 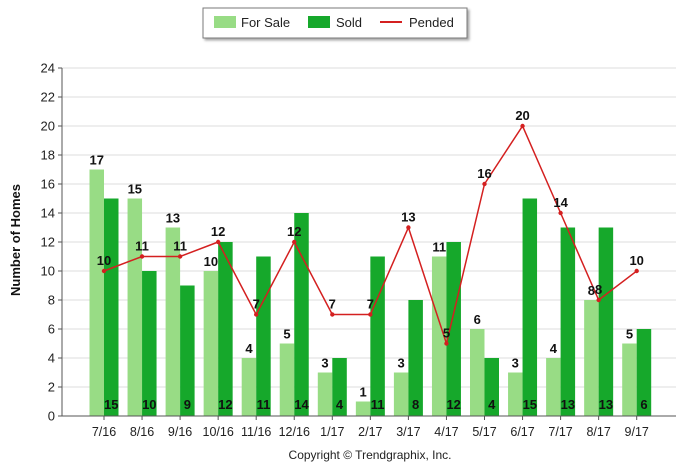 What do you see at coordinates (591, 290) in the screenshot?
I see `data-label-for-sale: 8` at bounding box center [591, 290].